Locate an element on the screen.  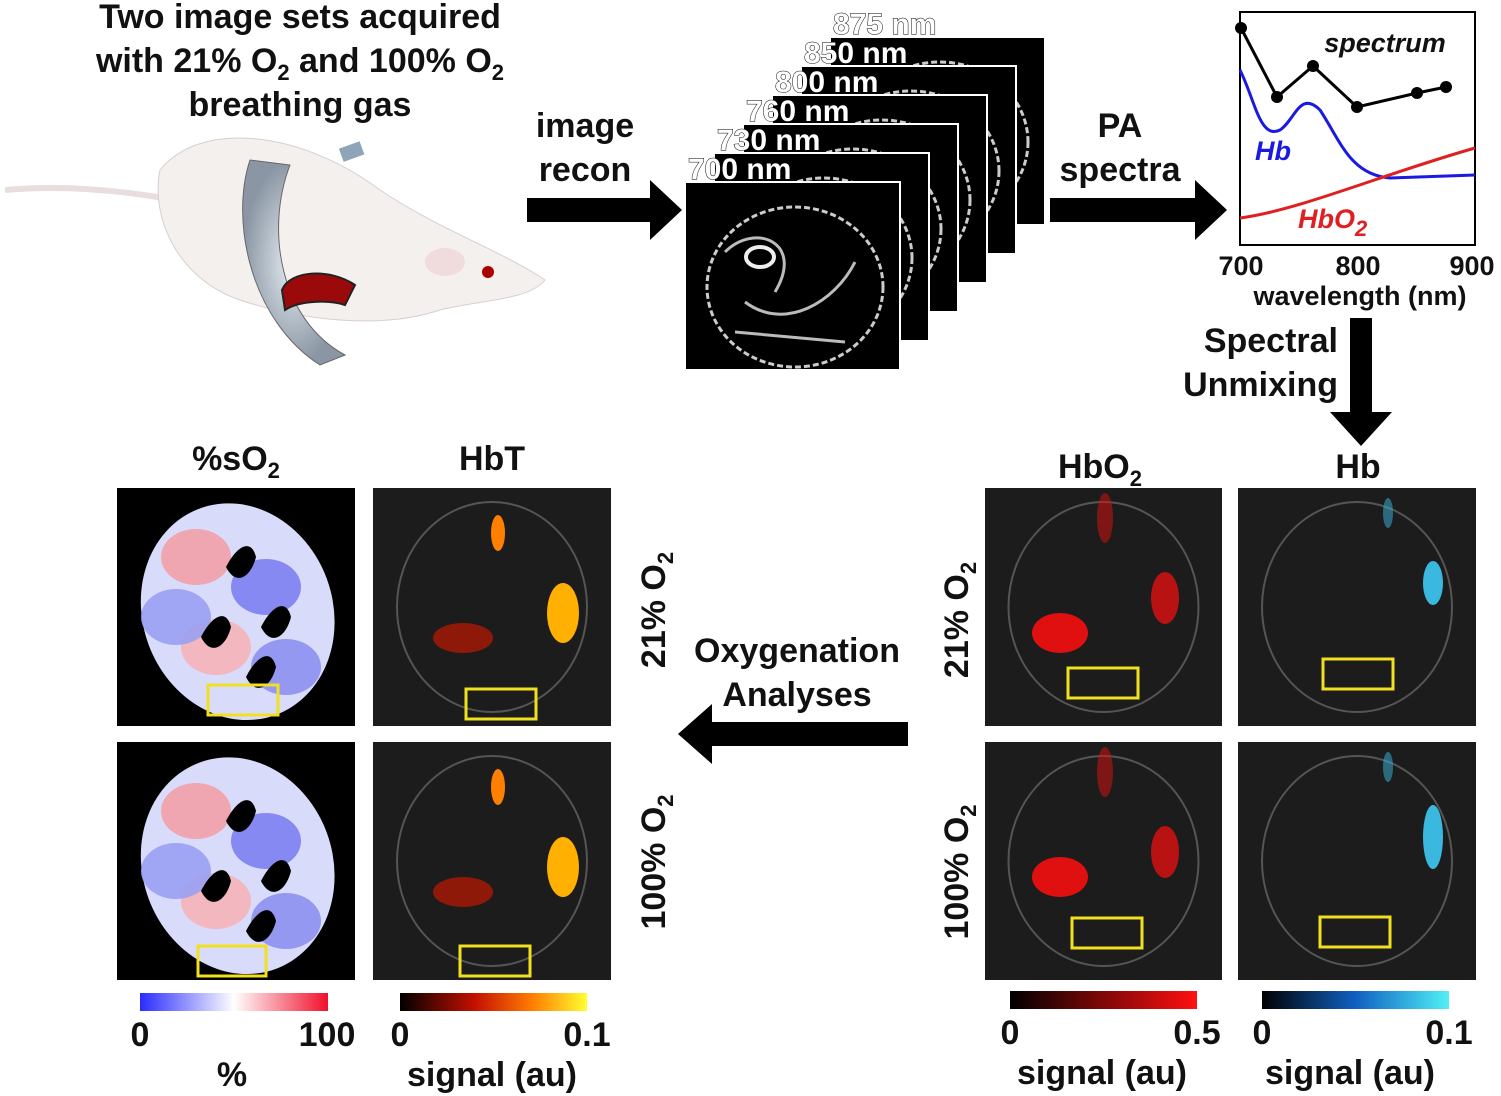
wavelength-label: 760 nm is located at coordinates (797, 111).